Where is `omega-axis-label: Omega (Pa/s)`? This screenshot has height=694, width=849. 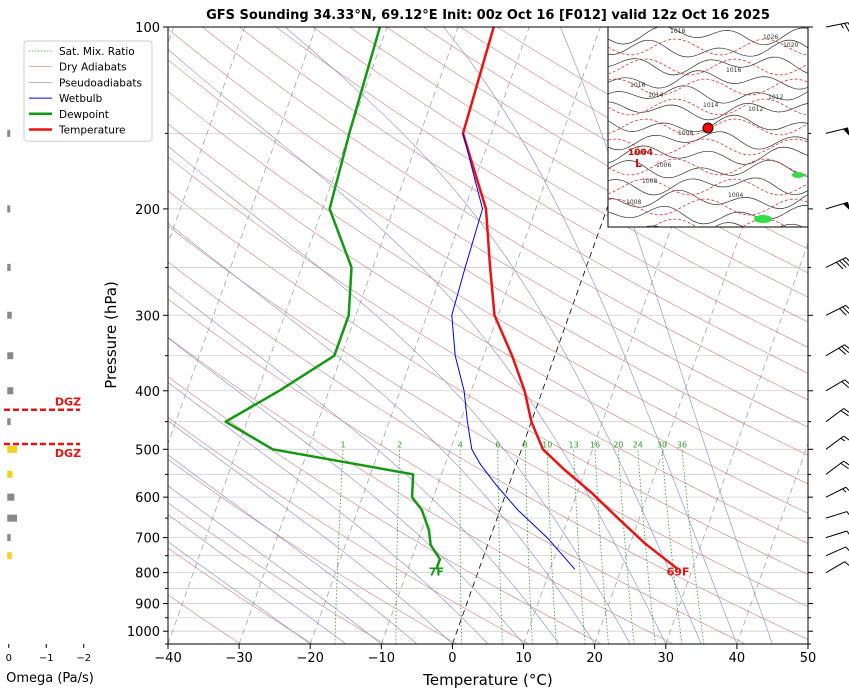
omega-axis-label: Omega (Pa/s) is located at coordinates (50, 678).